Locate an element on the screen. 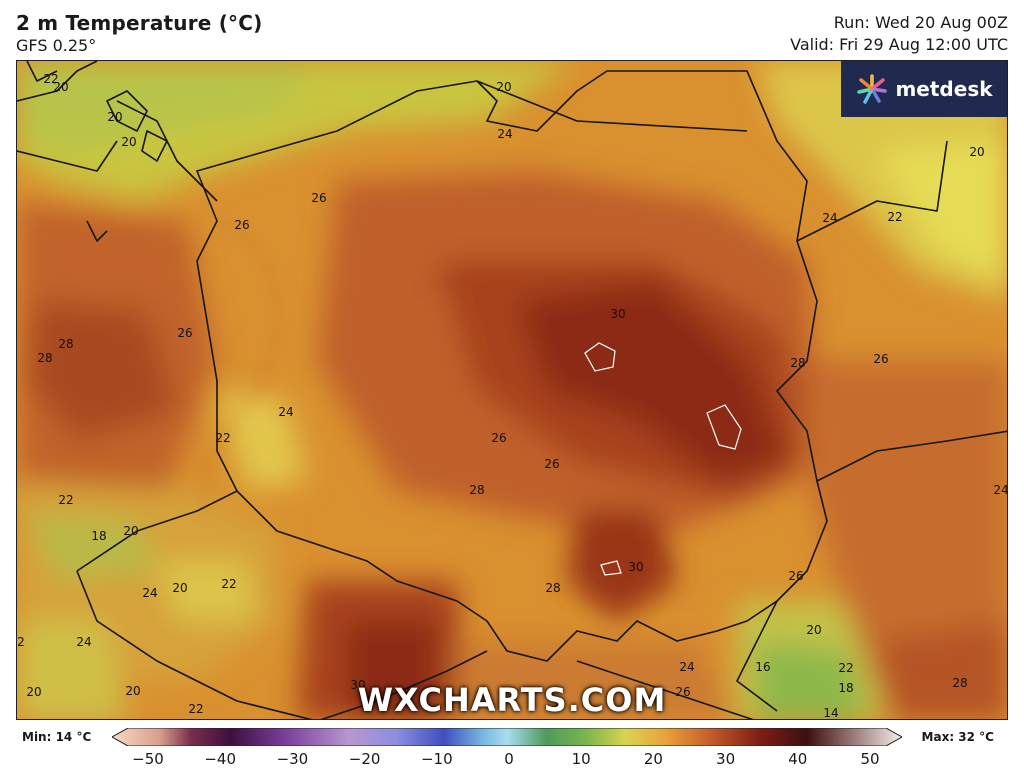 Image resolution: width=1024 pixels, height=784 pixels. metdesk-logo: metdesk is located at coordinates (924, 89).